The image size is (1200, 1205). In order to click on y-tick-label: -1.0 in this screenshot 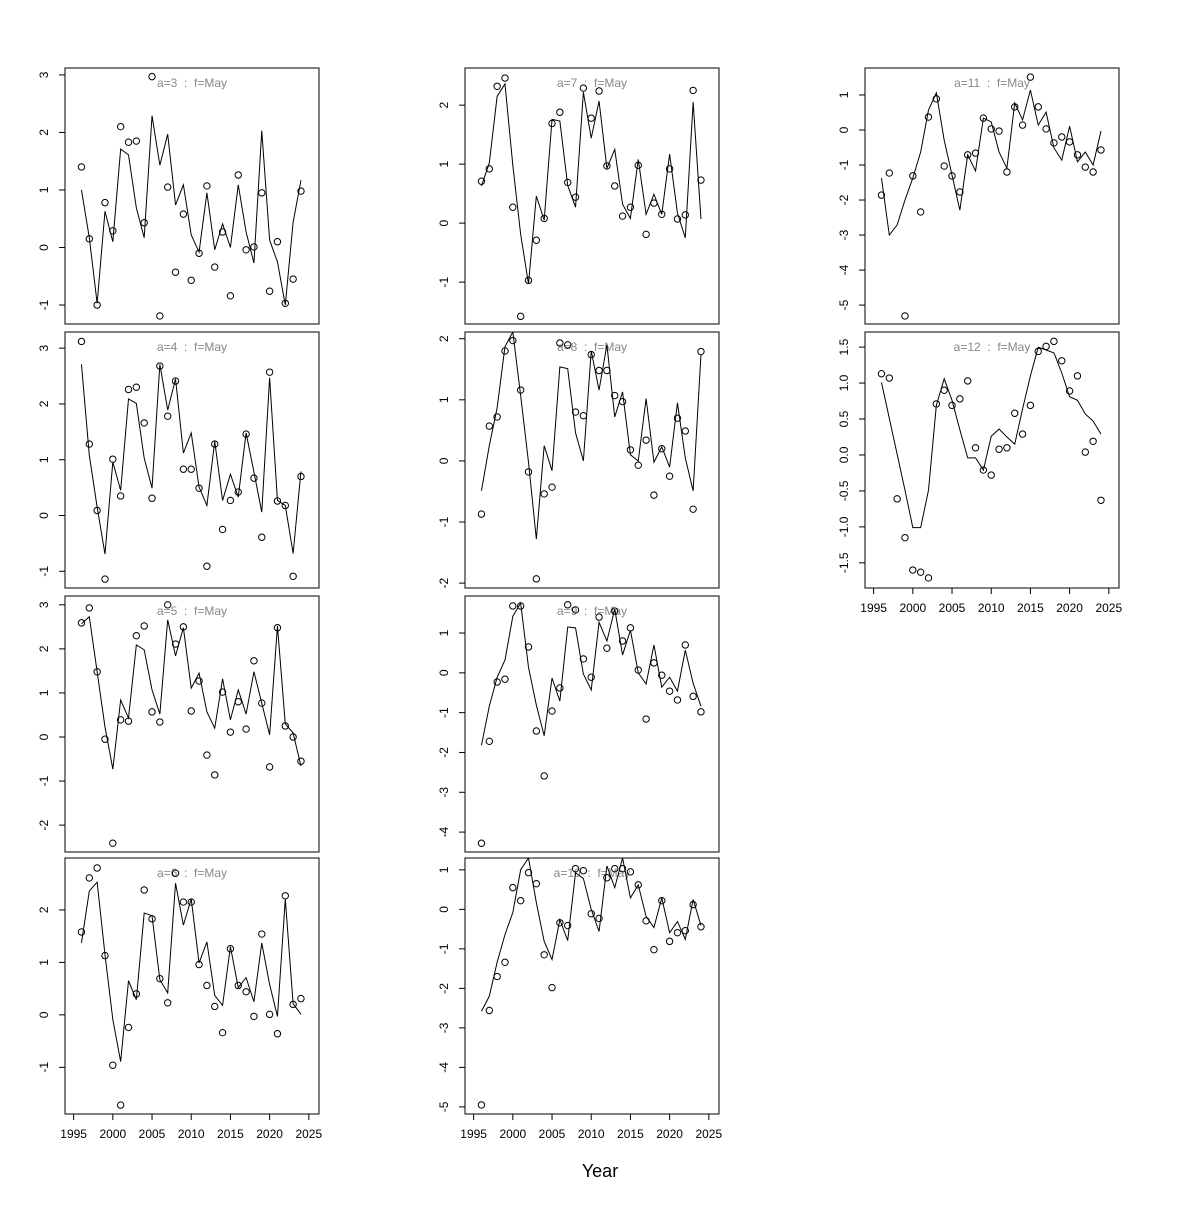, I will do `click(844, 526)`.